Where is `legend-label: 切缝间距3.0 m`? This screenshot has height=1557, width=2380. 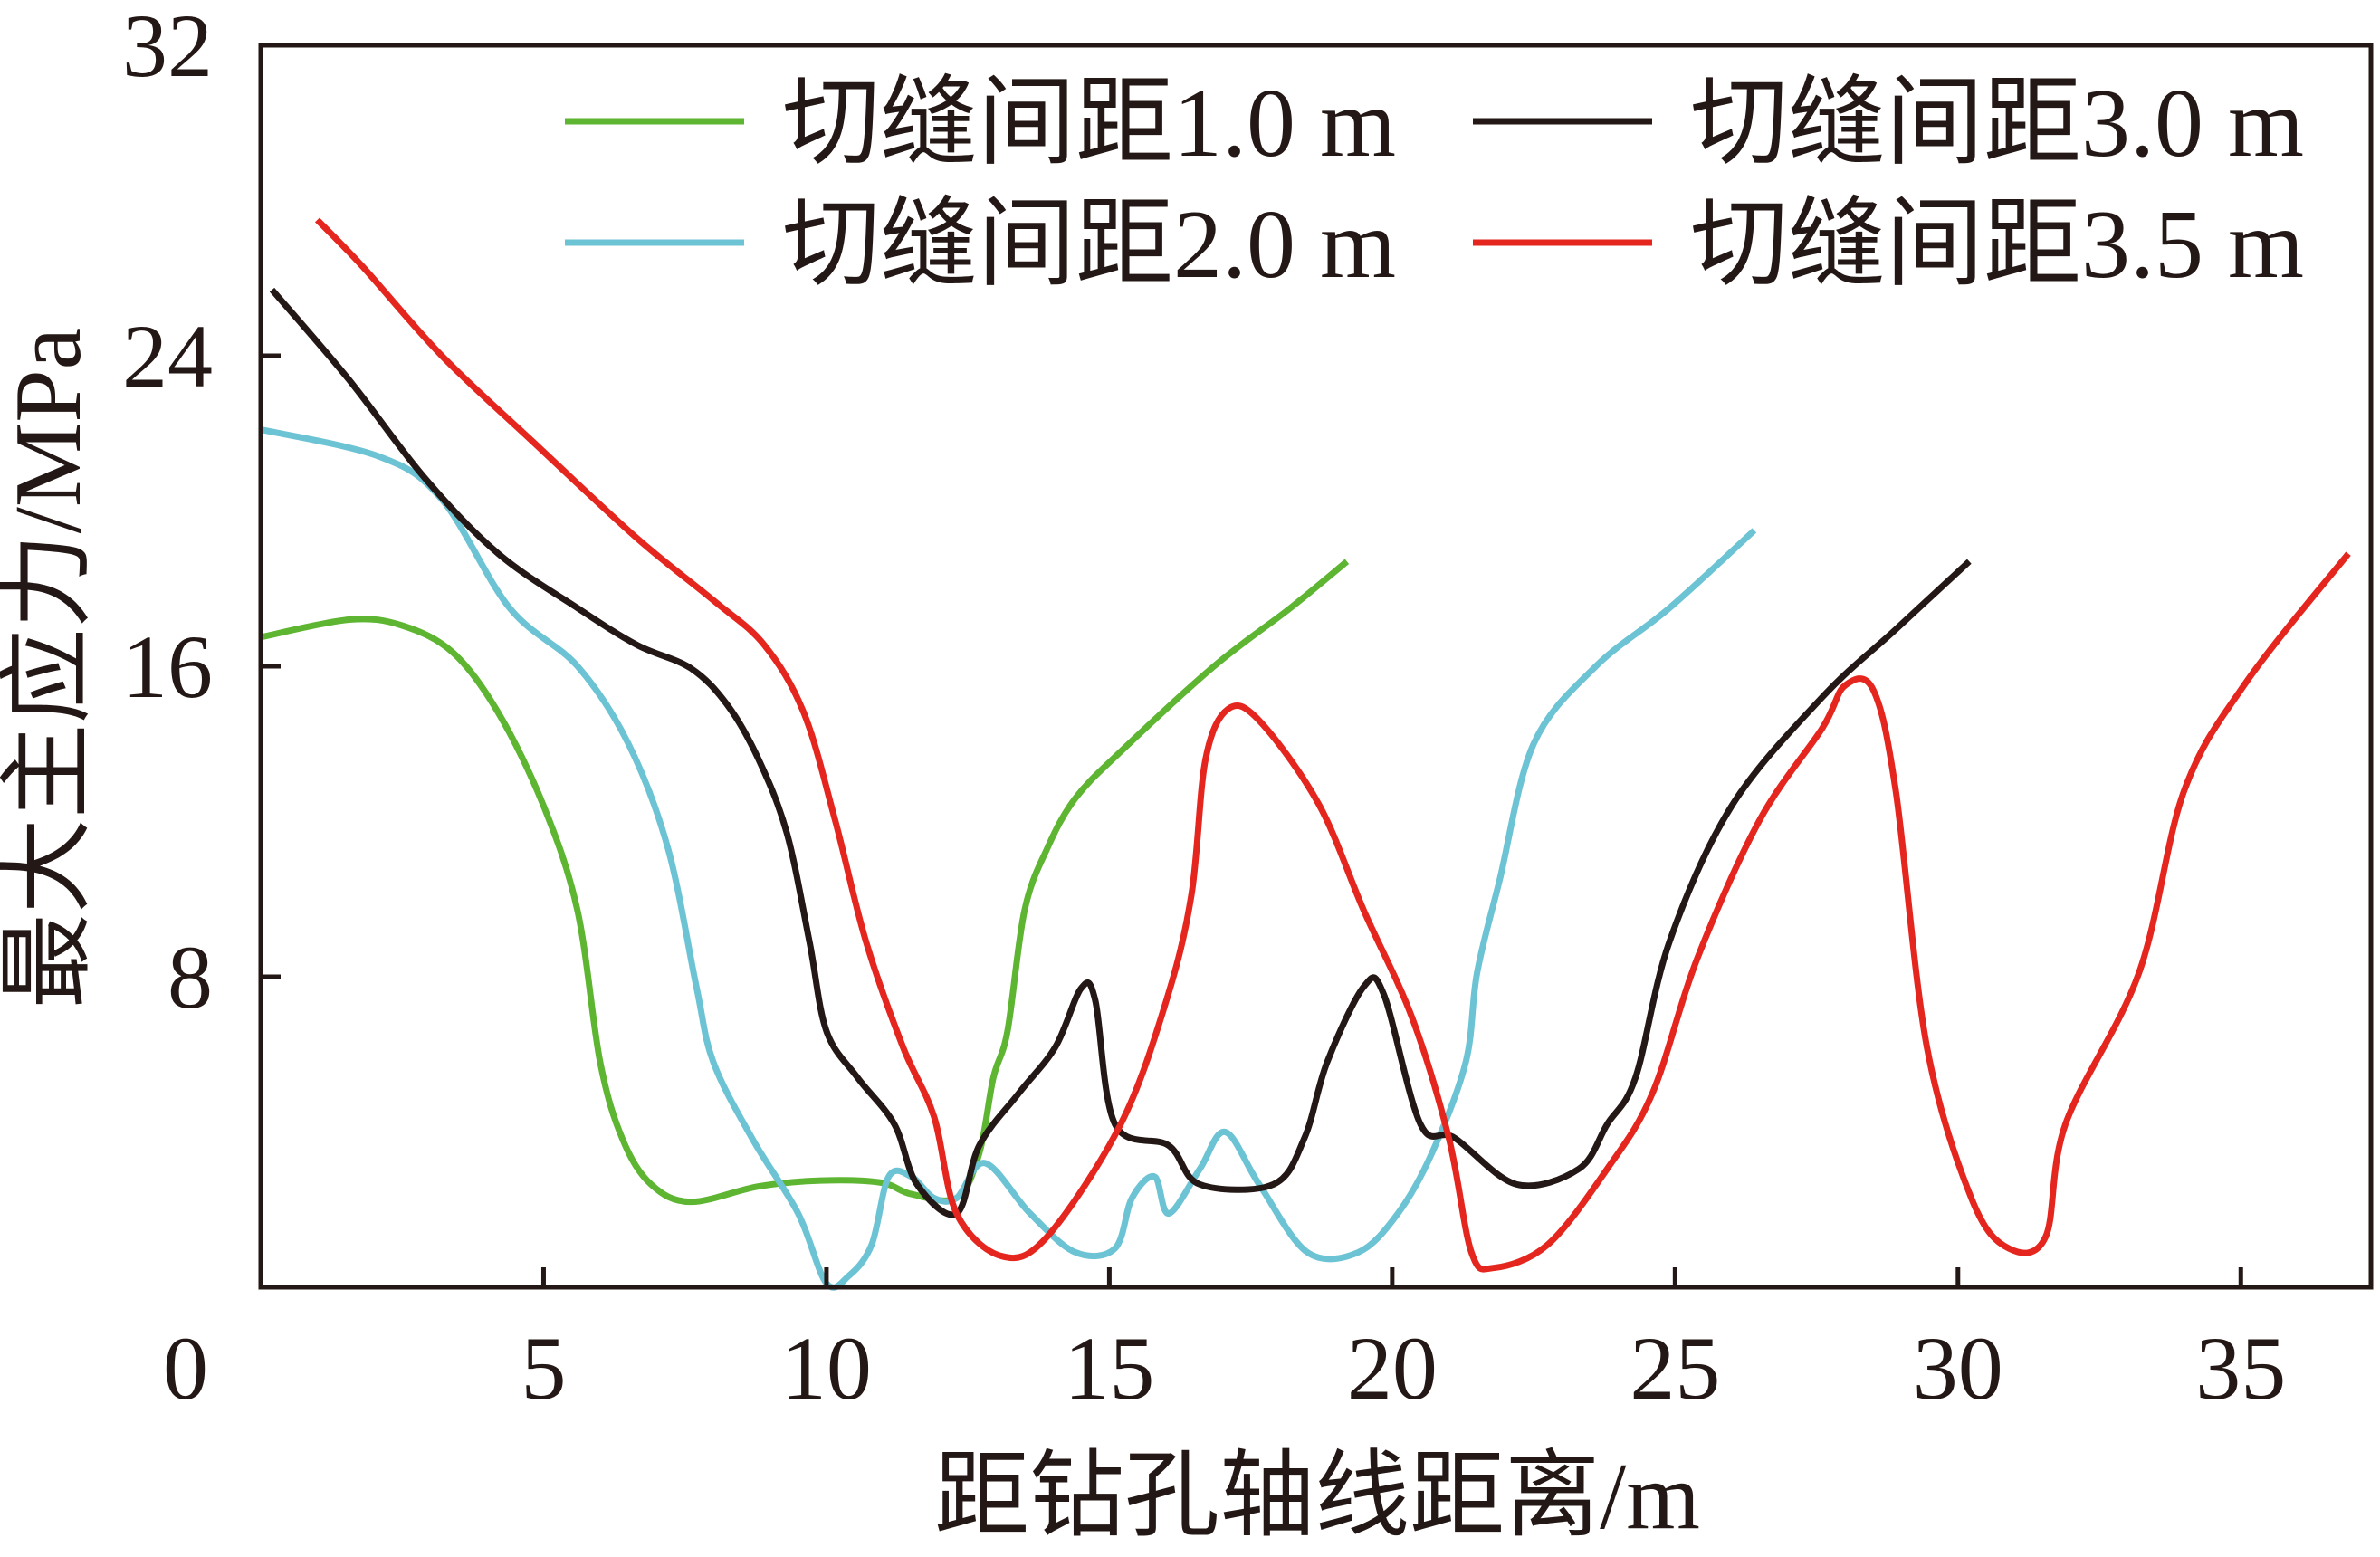 legend-label: 切缝间距3.0 m is located at coordinates (1997, 123).